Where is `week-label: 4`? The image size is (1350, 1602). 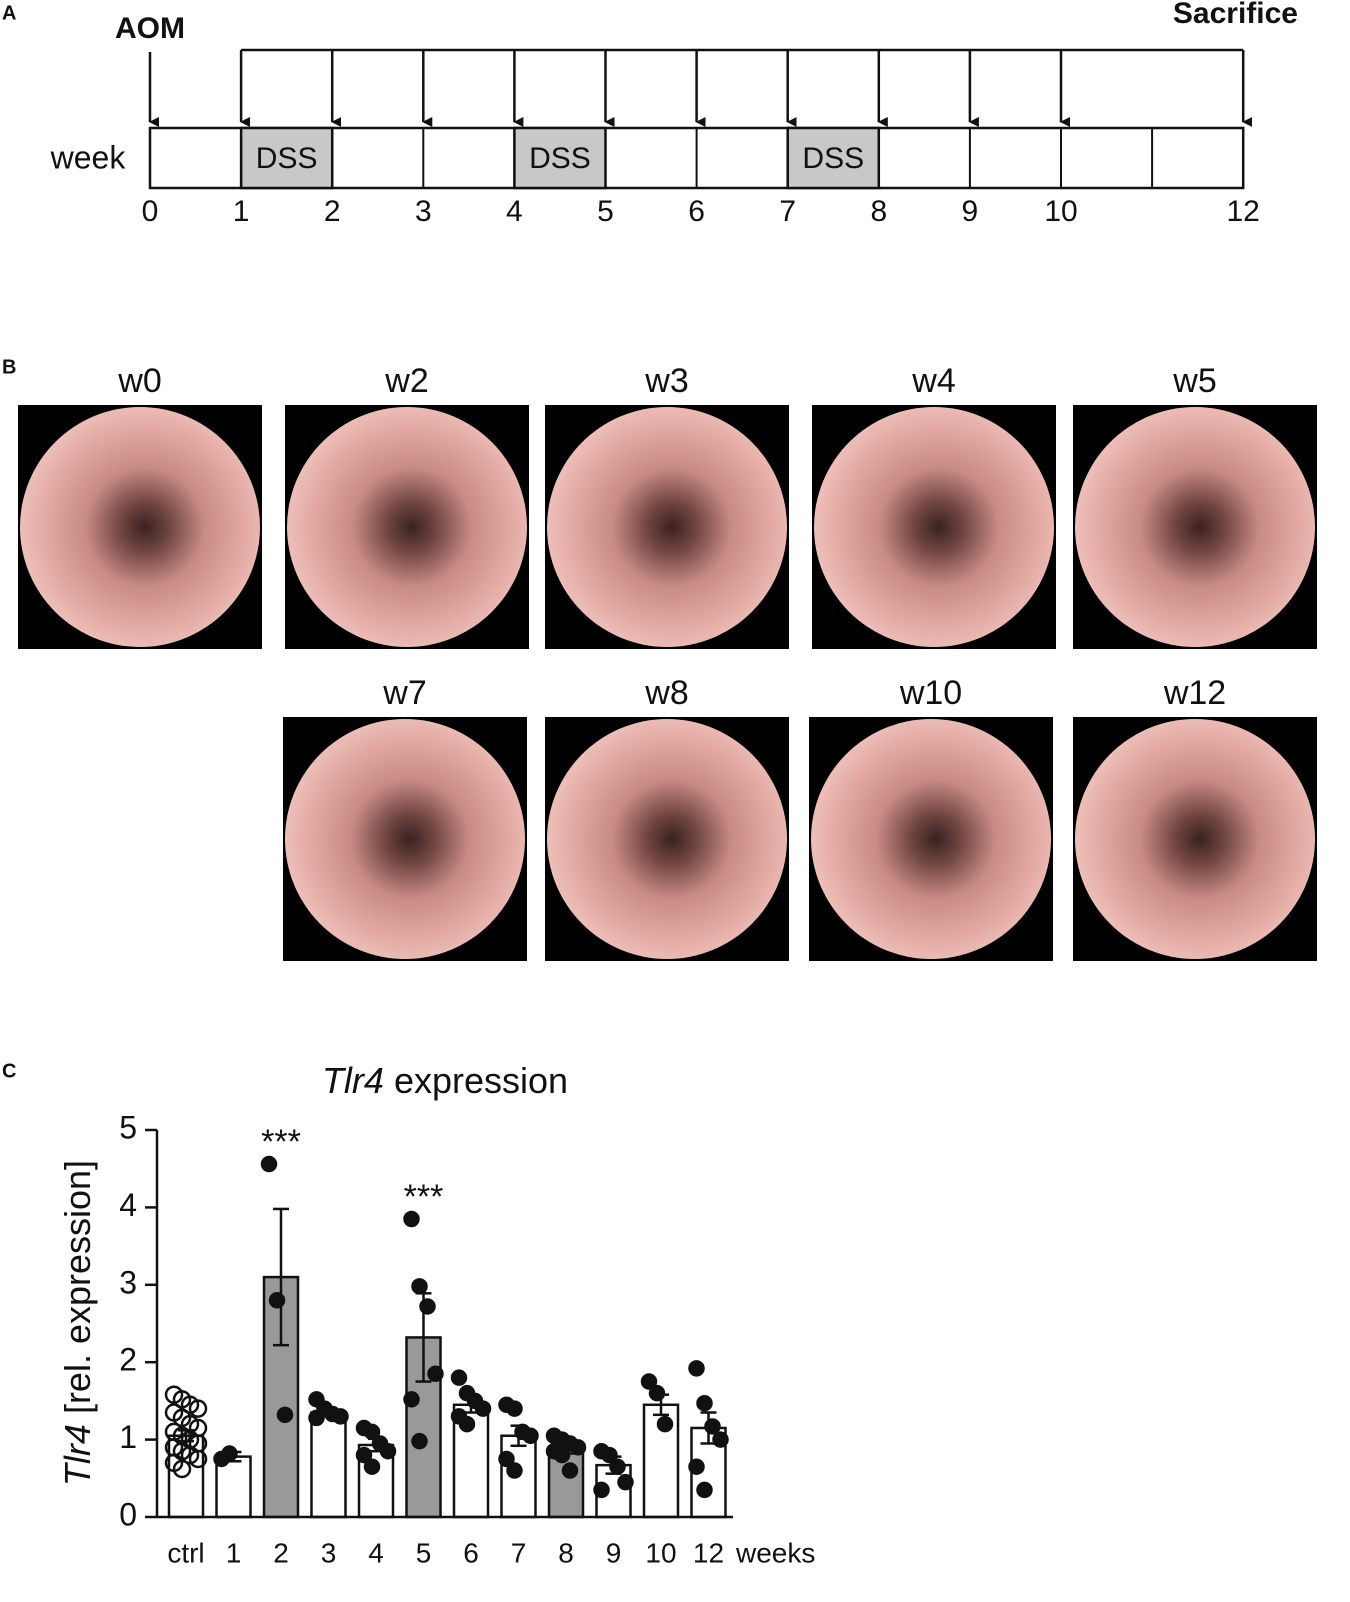 week-label: 4 is located at coordinates (514, 211).